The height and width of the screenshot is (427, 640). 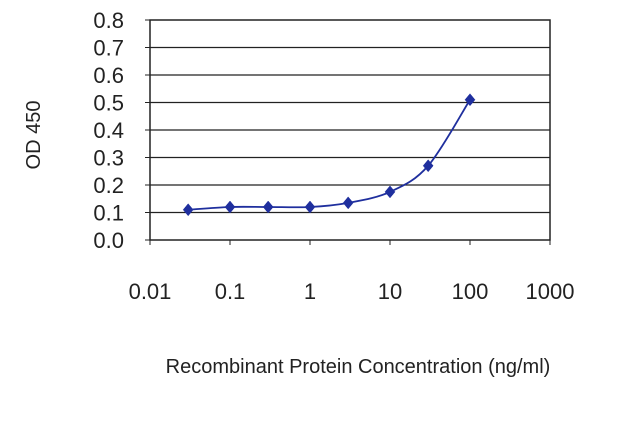 I want to click on x-tick-label: 0.01, so click(x=150, y=291).